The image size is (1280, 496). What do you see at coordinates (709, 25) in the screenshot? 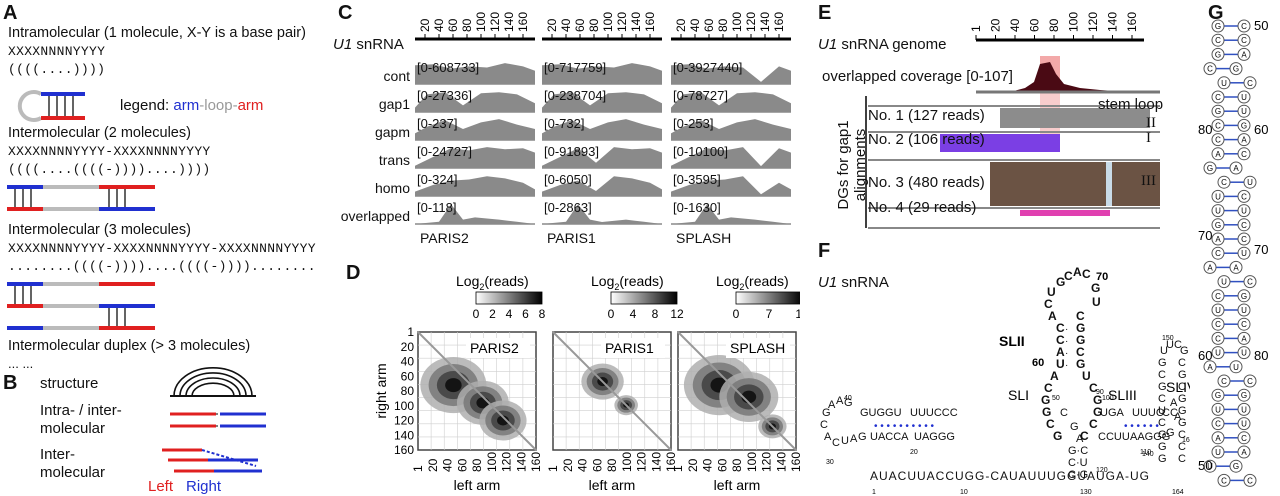
I see `c-tick-label: 60` at bounding box center [709, 25].